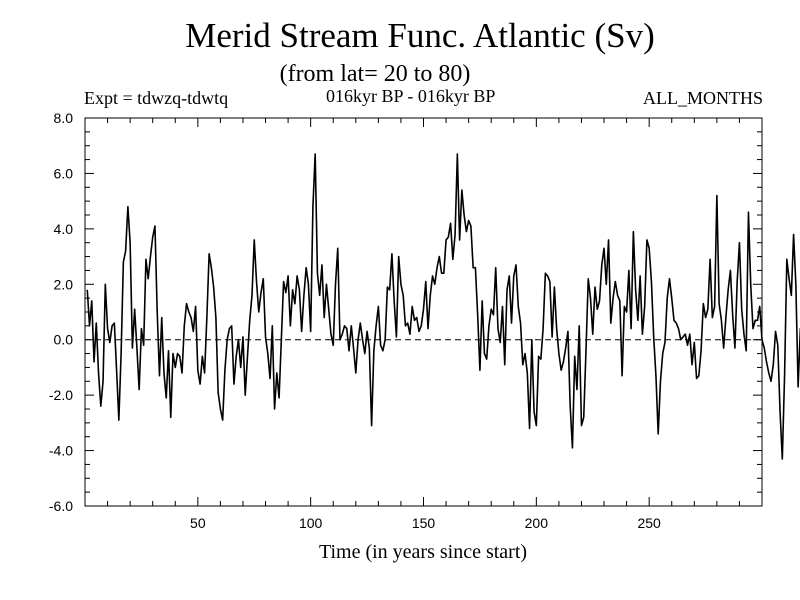  Describe the element at coordinates (703, 98) in the screenshot. I see `months-label: ALL_MONTHS` at that location.